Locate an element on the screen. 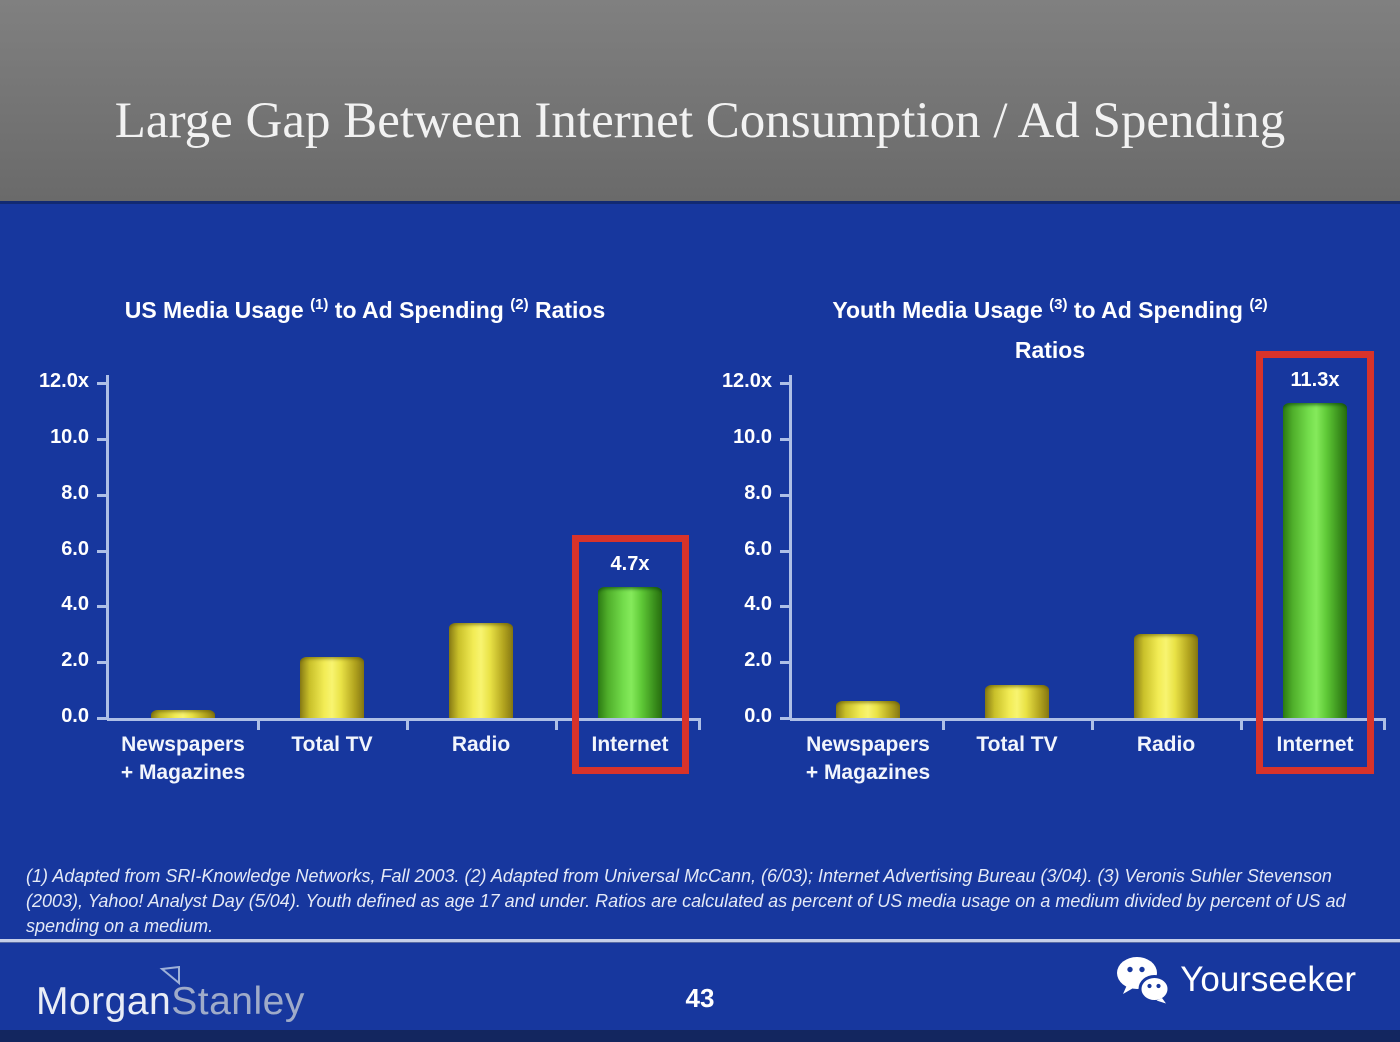 The height and width of the screenshot is (1042, 1400). morgan-stanley-logo: MorganStanley is located at coordinates (206, 997).